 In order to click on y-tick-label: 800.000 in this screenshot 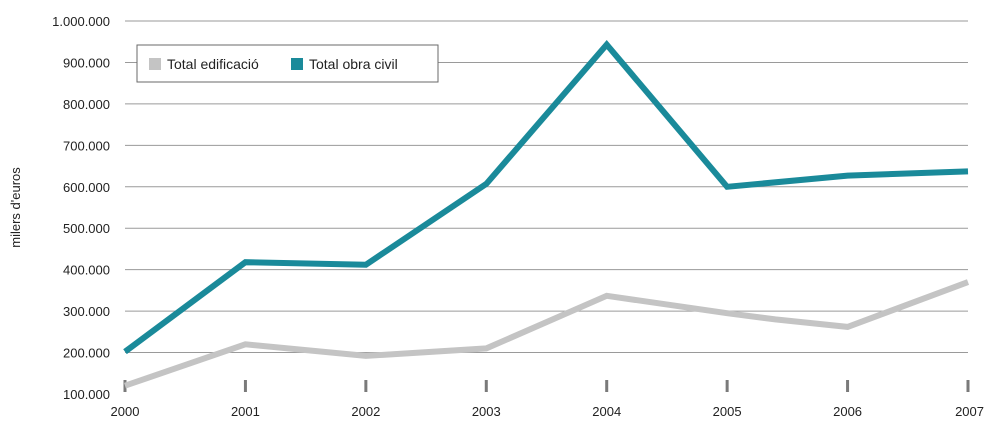, I will do `click(86, 104)`.